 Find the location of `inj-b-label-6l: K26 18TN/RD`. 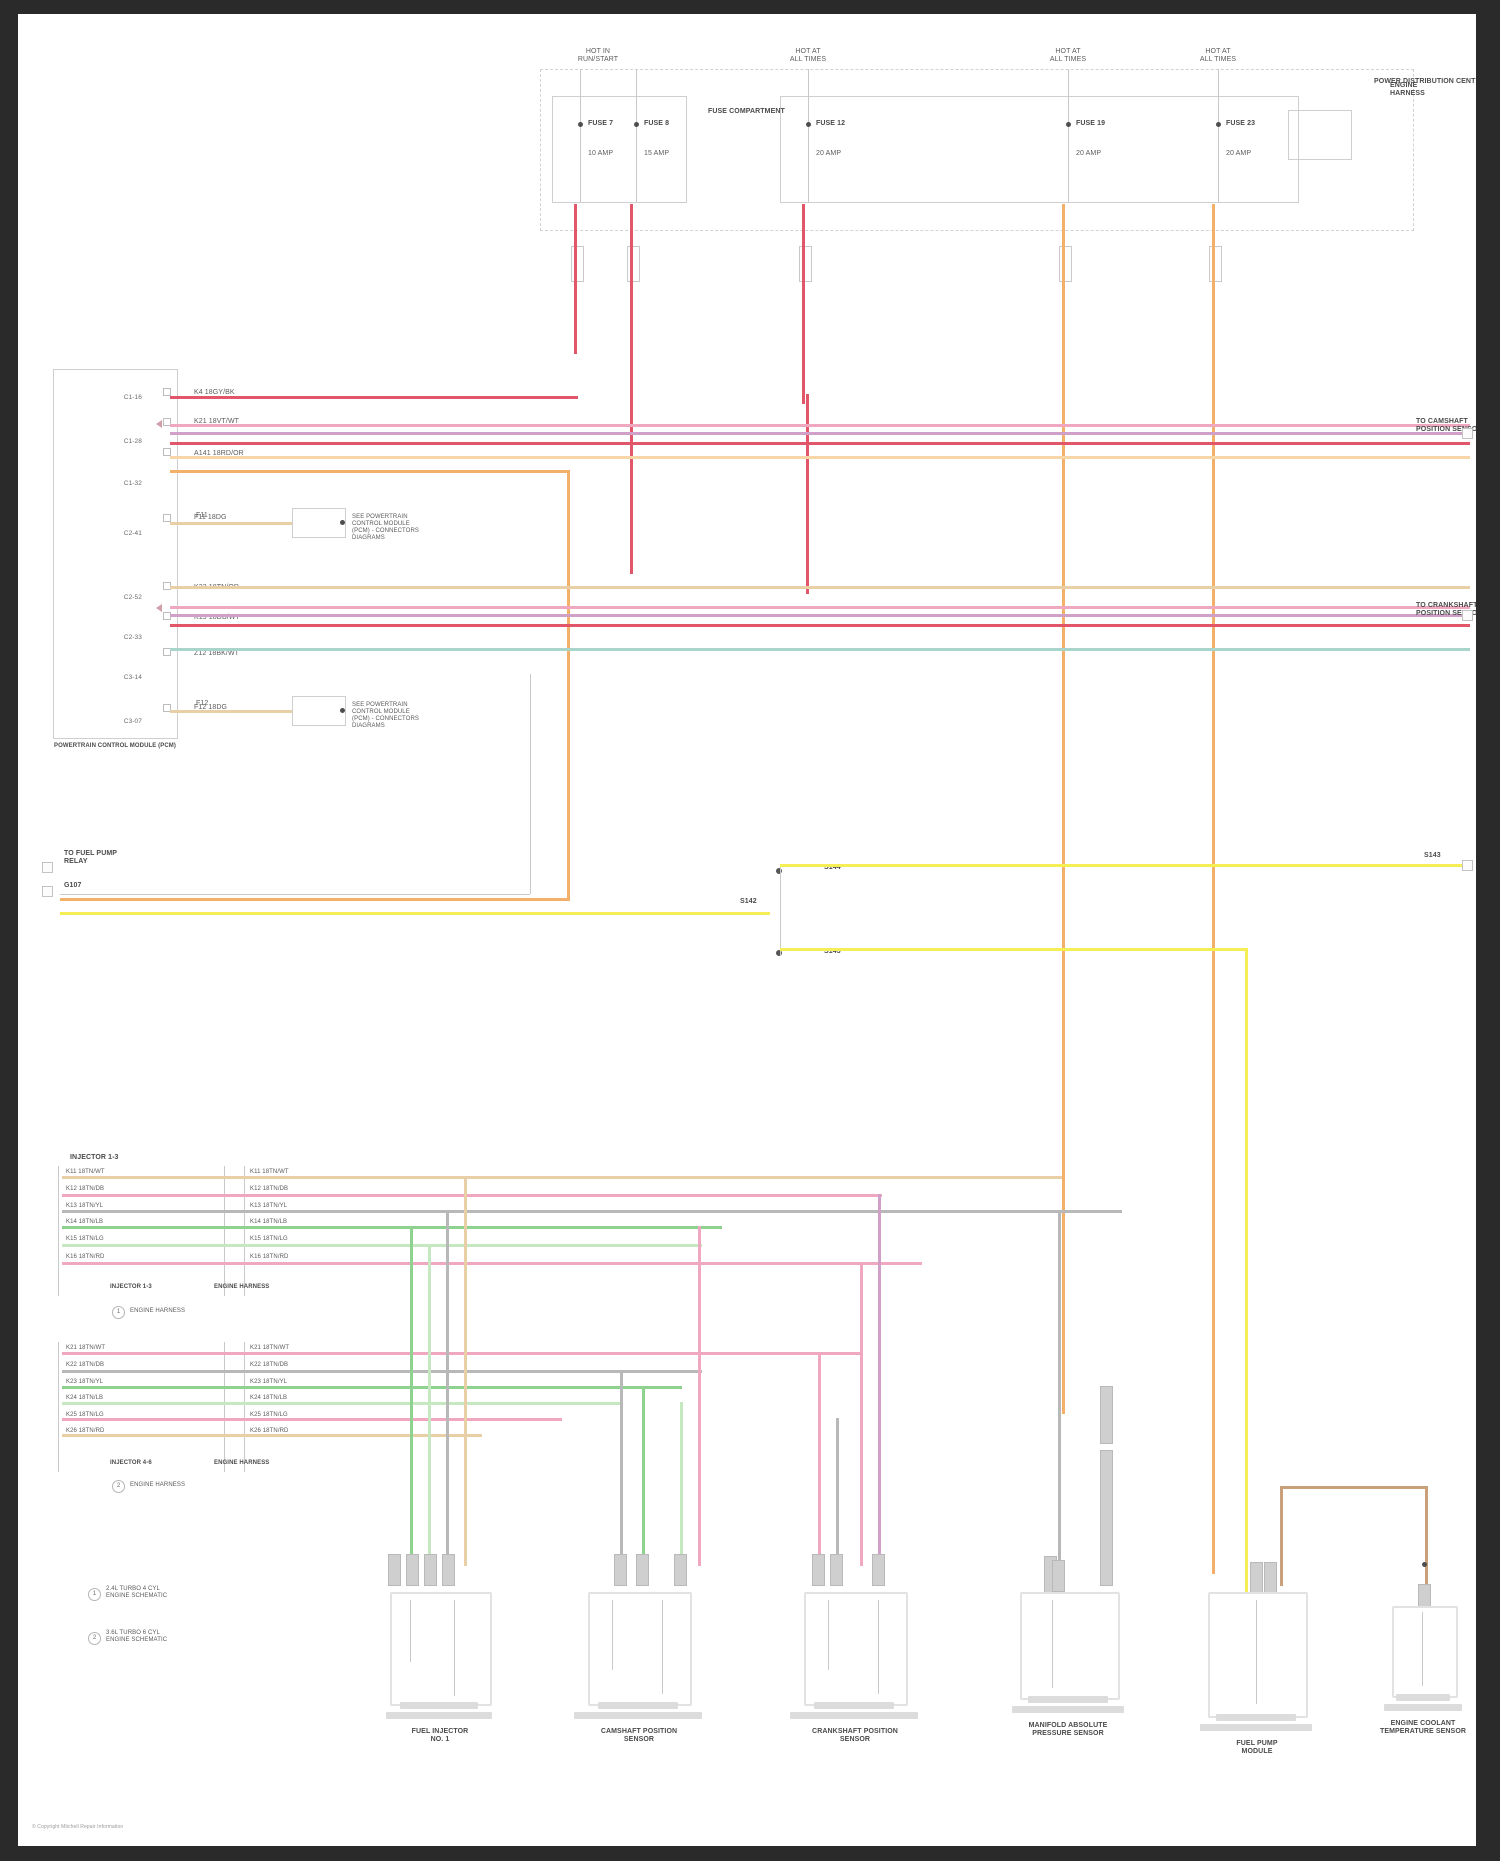

inj-b-label-6l: K26 18TN/RD is located at coordinates (85, 1431).